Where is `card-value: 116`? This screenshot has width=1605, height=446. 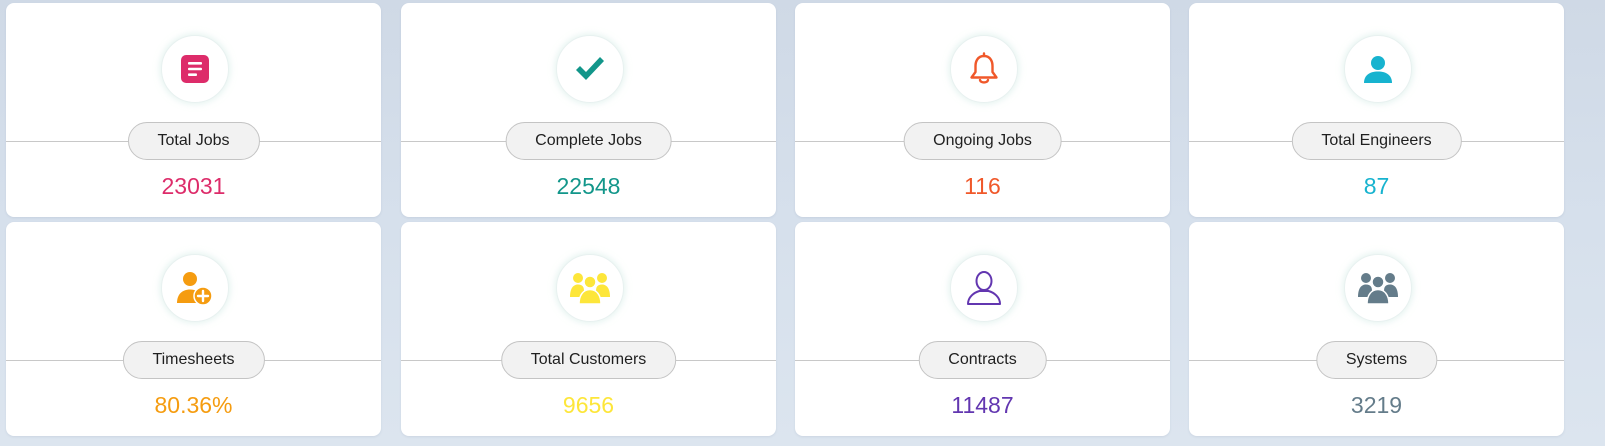
card-value: 116 is located at coordinates (982, 186).